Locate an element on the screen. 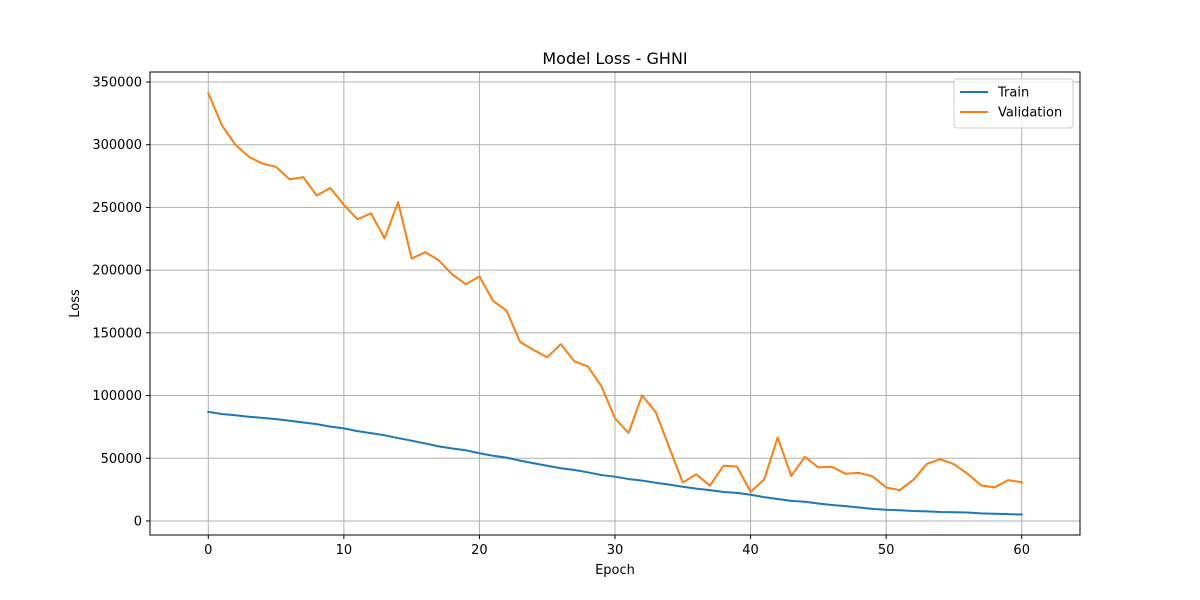 Image resolution: width=1200 pixels, height=600 pixels. series-line-train is located at coordinates (615, 463).